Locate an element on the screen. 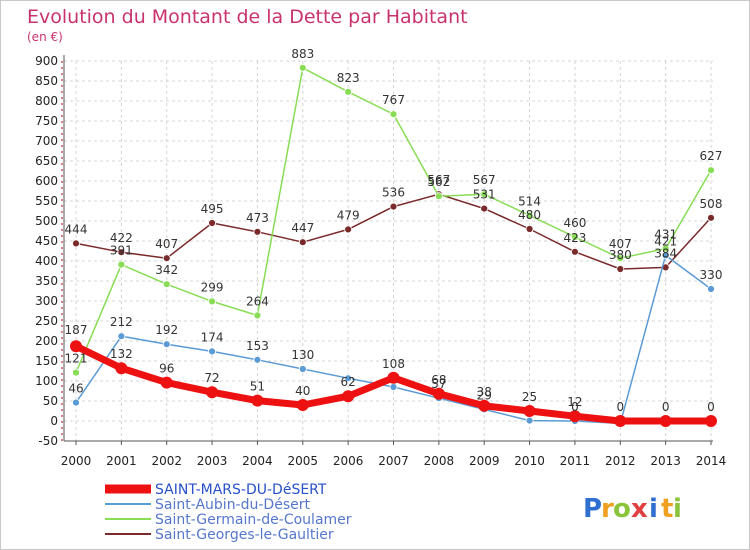 This screenshot has height=550, width=750. data-label: 46 is located at coordinates (75, 389).